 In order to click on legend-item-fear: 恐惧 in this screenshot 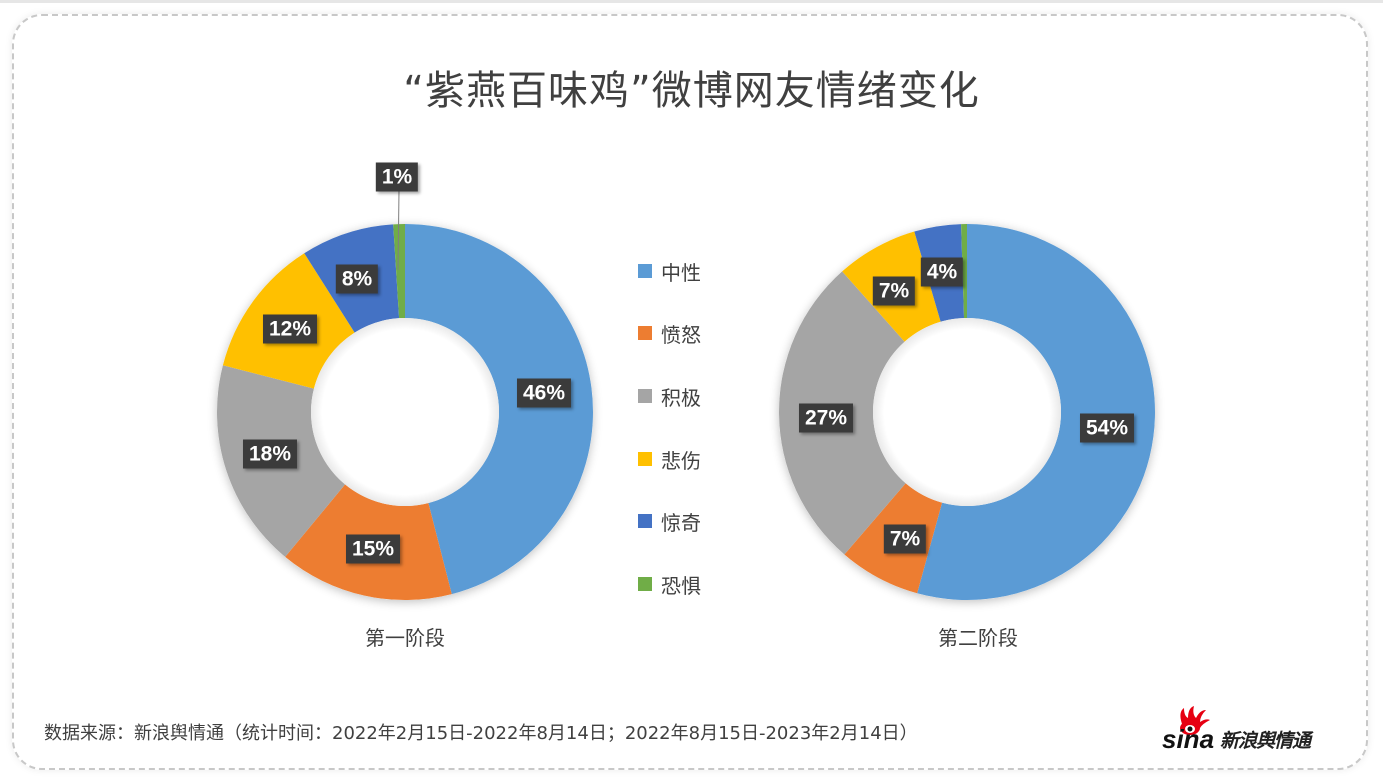, I will do `click(669, 585)`.